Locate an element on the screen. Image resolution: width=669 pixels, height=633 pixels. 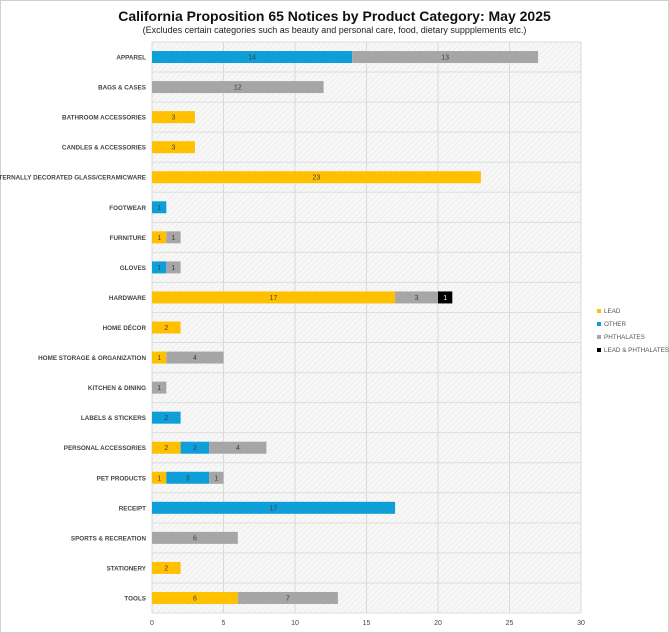
category-label: APPAREL is located at coordinates (131, 58).